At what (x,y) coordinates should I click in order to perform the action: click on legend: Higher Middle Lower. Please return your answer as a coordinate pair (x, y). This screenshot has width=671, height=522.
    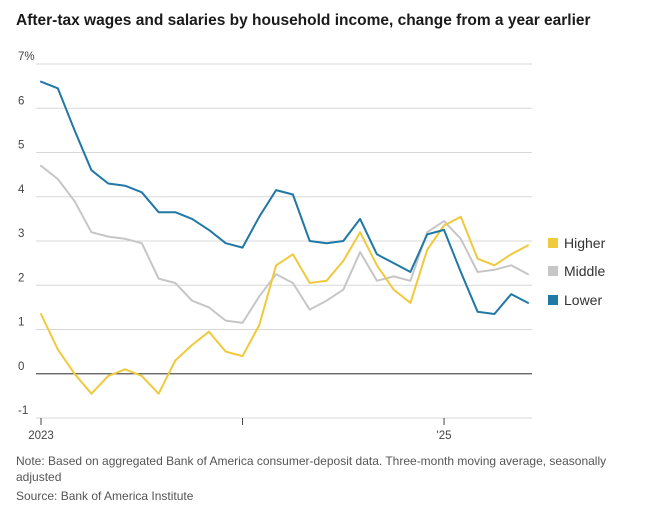
    Looking at the image, I should click on (577, 271).